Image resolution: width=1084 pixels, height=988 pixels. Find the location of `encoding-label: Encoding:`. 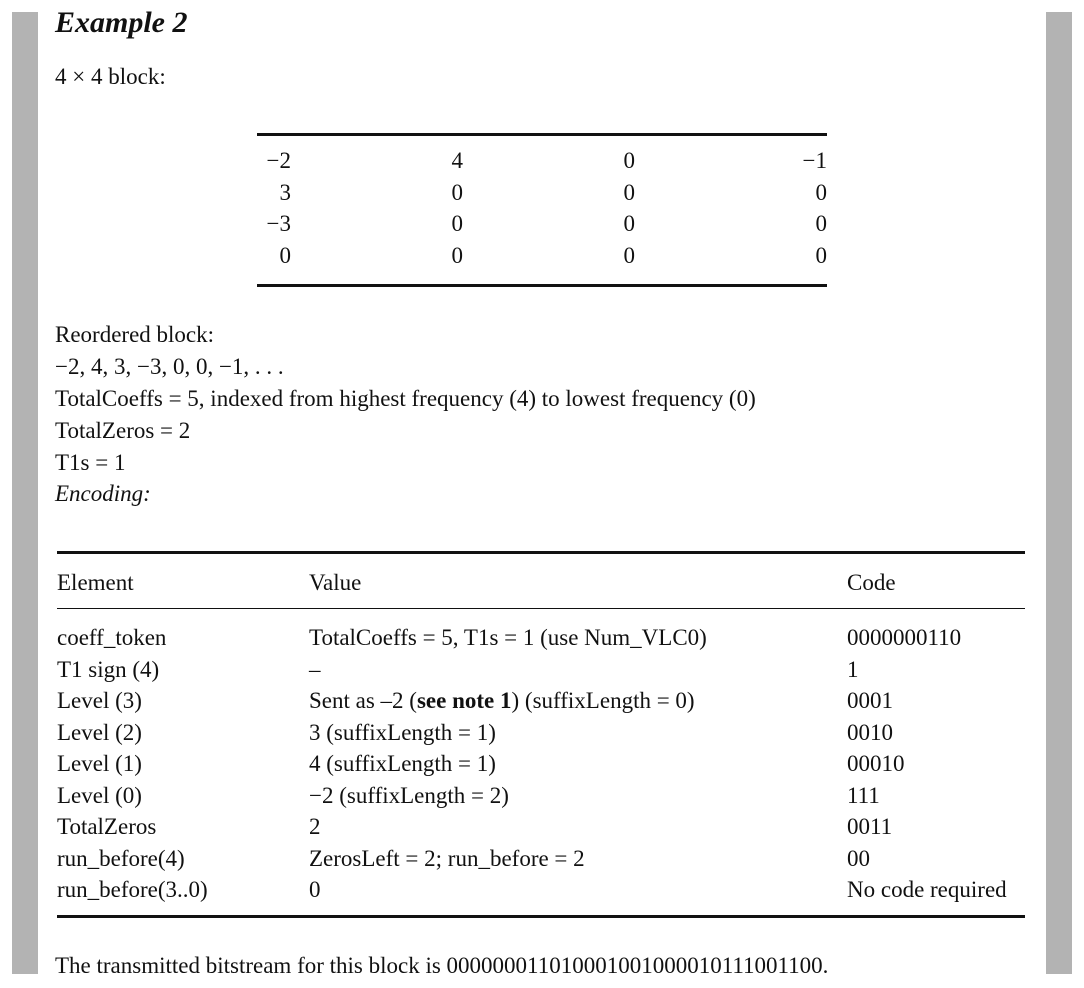

encoding-label: Encoding: is located at coordinates (103, 493).